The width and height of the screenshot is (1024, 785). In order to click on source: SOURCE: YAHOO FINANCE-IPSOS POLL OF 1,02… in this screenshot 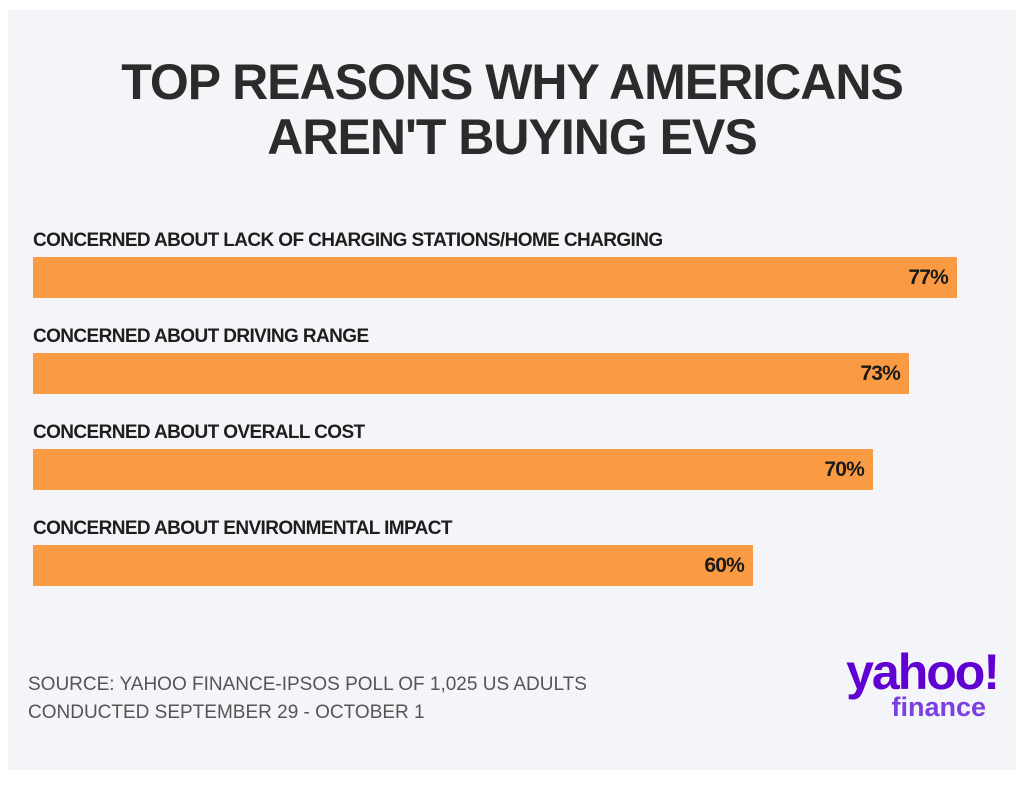, I will do `click(307, 684)`.